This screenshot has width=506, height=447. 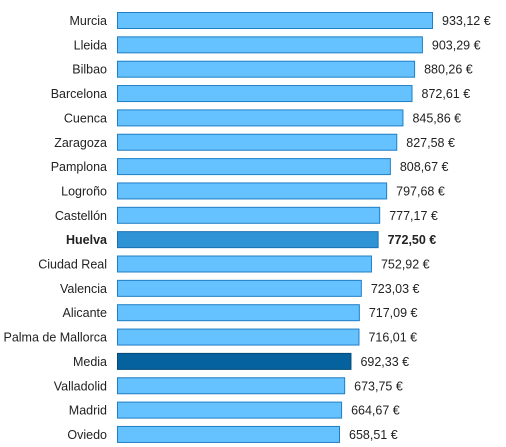 What do you see at coordinates (413, 216) in the screenshot?
I see `value-label: 777,17 €` at bounding box center [413, 216].